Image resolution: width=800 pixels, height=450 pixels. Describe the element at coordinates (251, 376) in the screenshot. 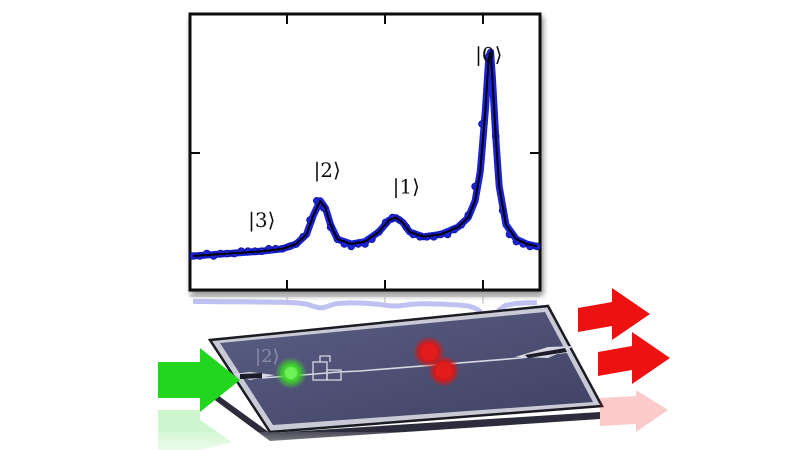

I see `input-port-gap` at that location.